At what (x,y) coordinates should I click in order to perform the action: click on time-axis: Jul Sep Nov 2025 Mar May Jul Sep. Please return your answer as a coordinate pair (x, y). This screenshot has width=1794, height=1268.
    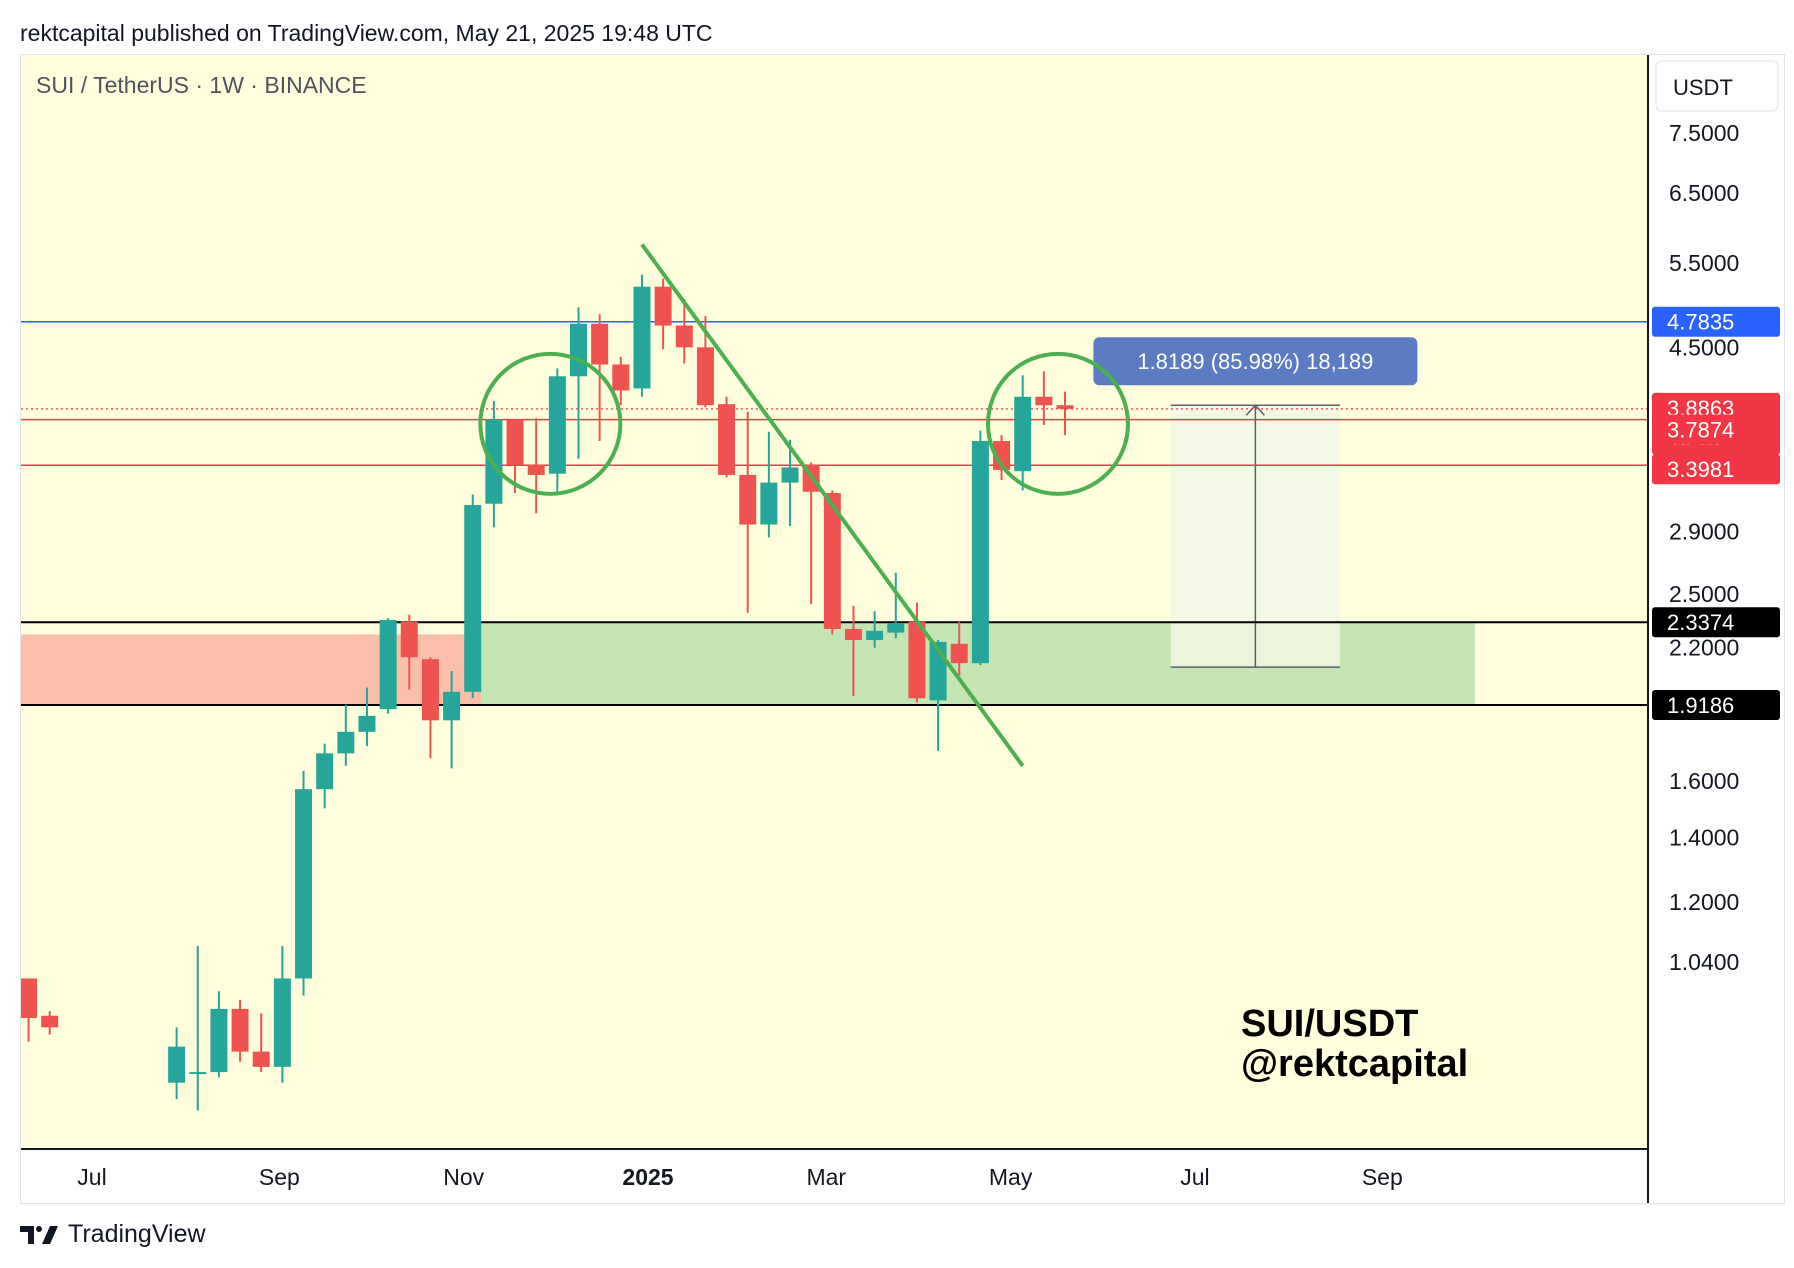
    Looking at the image, I should click on (739, 1177).